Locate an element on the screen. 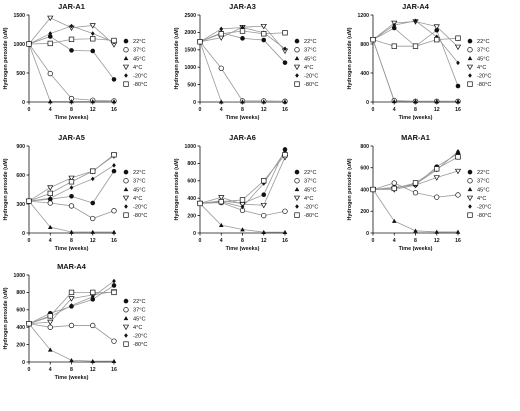 The image size is (520, 411). legend-label: 37°C is located at coordinates (483, 51).